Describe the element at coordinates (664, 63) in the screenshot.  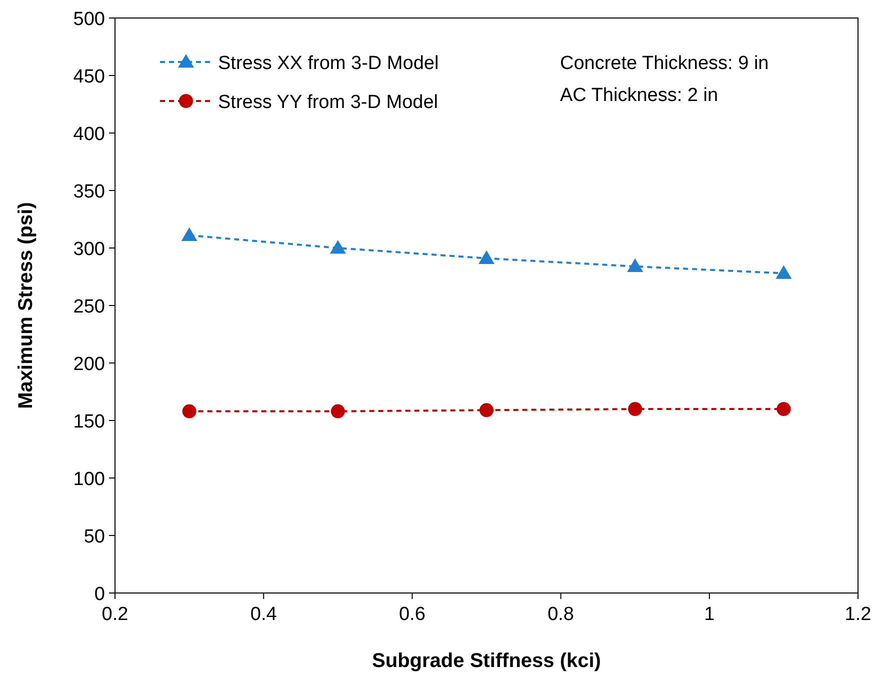
I see `annotation: Concrete Thickness: 9 in` at that location.